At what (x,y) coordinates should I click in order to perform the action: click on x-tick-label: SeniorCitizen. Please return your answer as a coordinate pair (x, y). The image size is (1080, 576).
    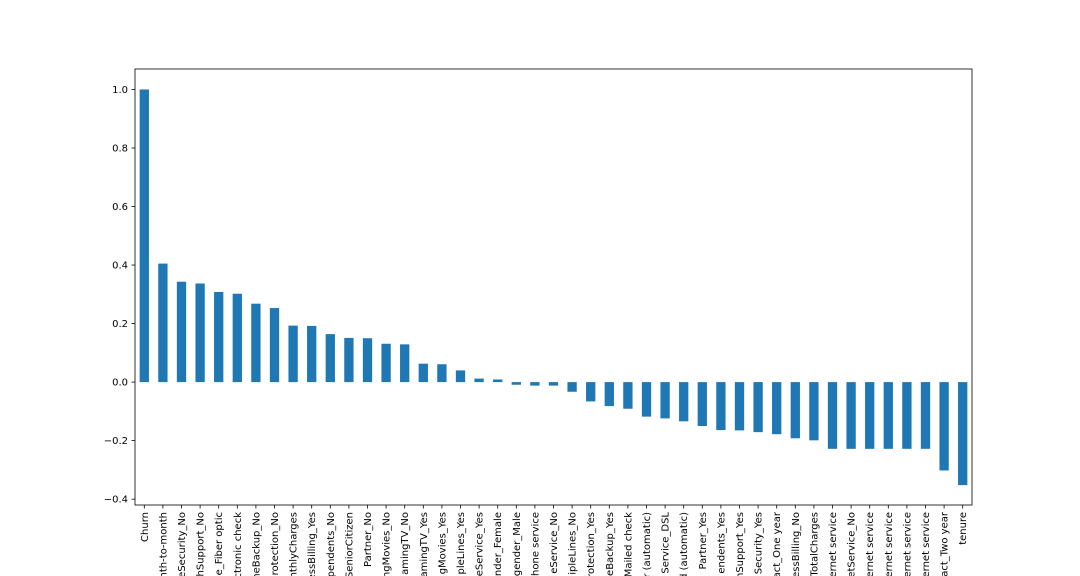
    Looking at the image, I should click on (349, 544).